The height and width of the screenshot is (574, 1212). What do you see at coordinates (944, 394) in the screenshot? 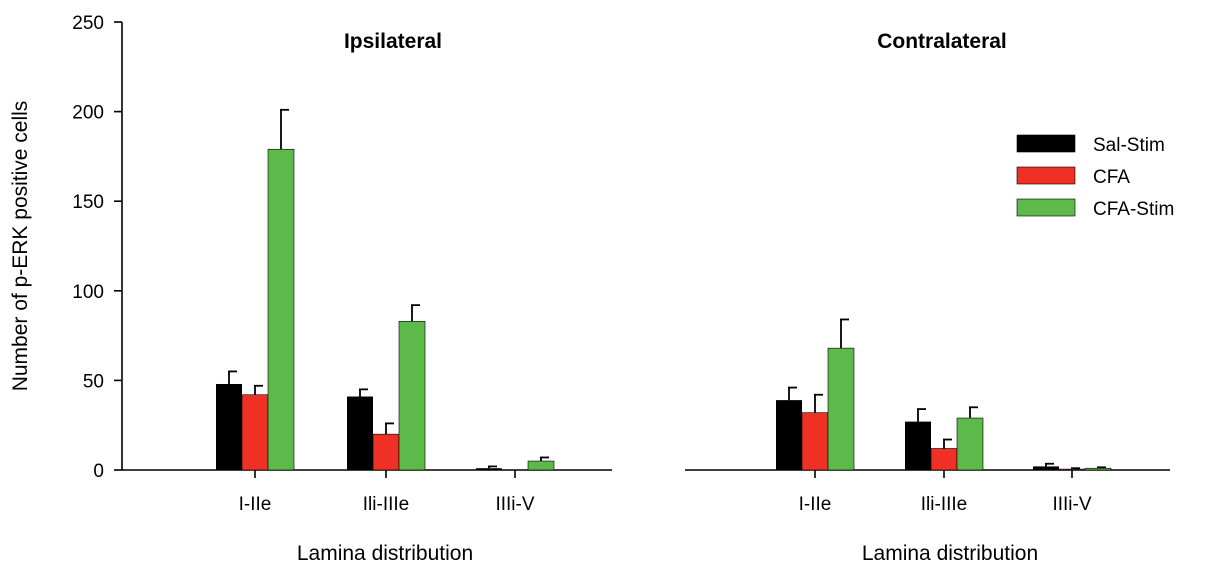
I see `bars-contralateral` at bounding box center [944, 394].